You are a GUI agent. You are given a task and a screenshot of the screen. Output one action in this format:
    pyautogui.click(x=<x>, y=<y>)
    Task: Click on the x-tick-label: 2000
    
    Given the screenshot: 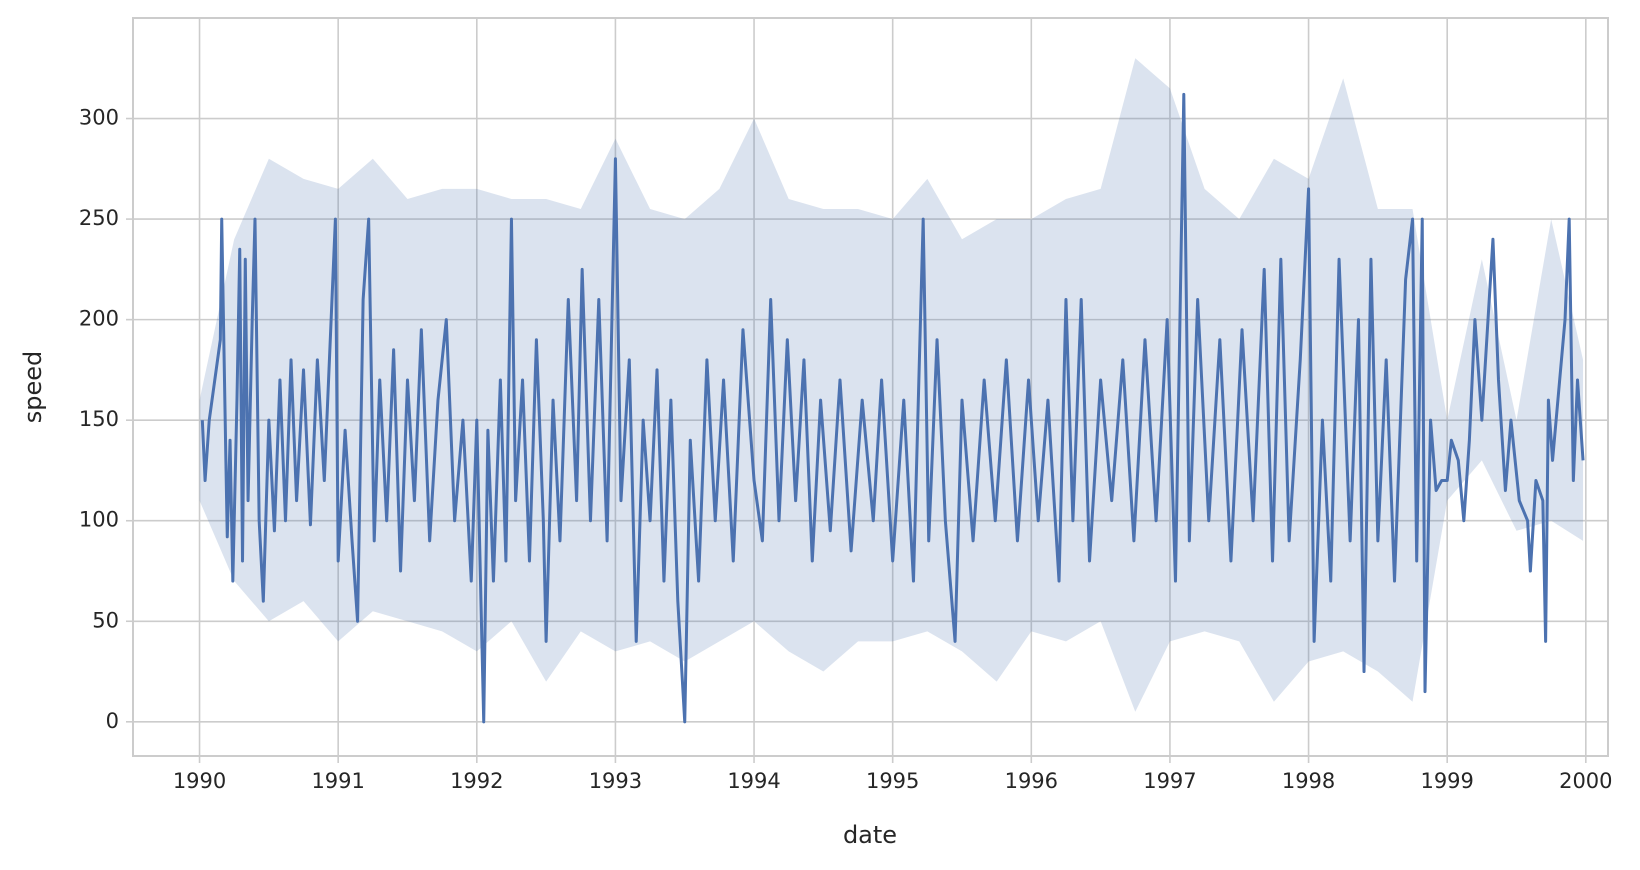 What is the action you would take?
    pyautogui.click(x=1585, y=781)
    